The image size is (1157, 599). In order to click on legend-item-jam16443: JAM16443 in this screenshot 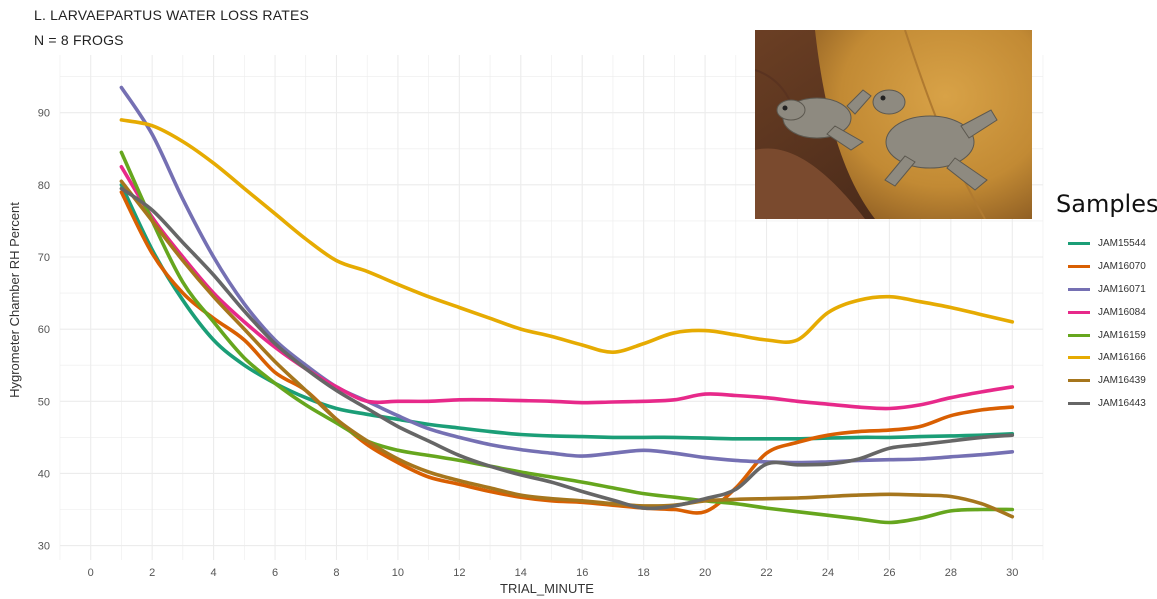, I will do `click(1106, 403)`.